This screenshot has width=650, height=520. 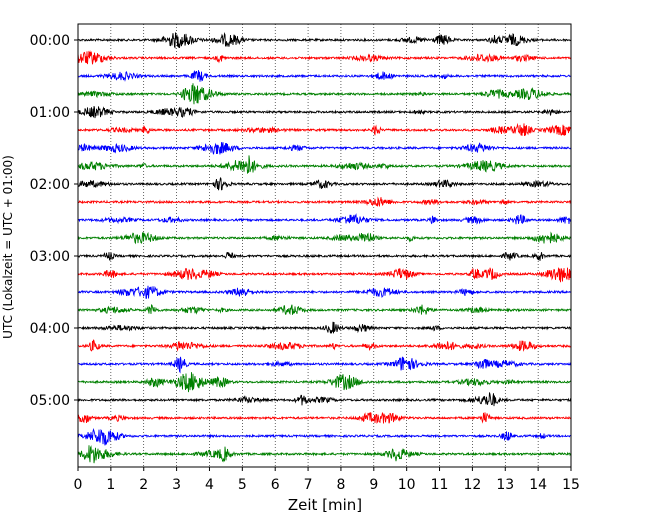 I want to click on y-tick-label: 00:00, so click(x=50, y=41).